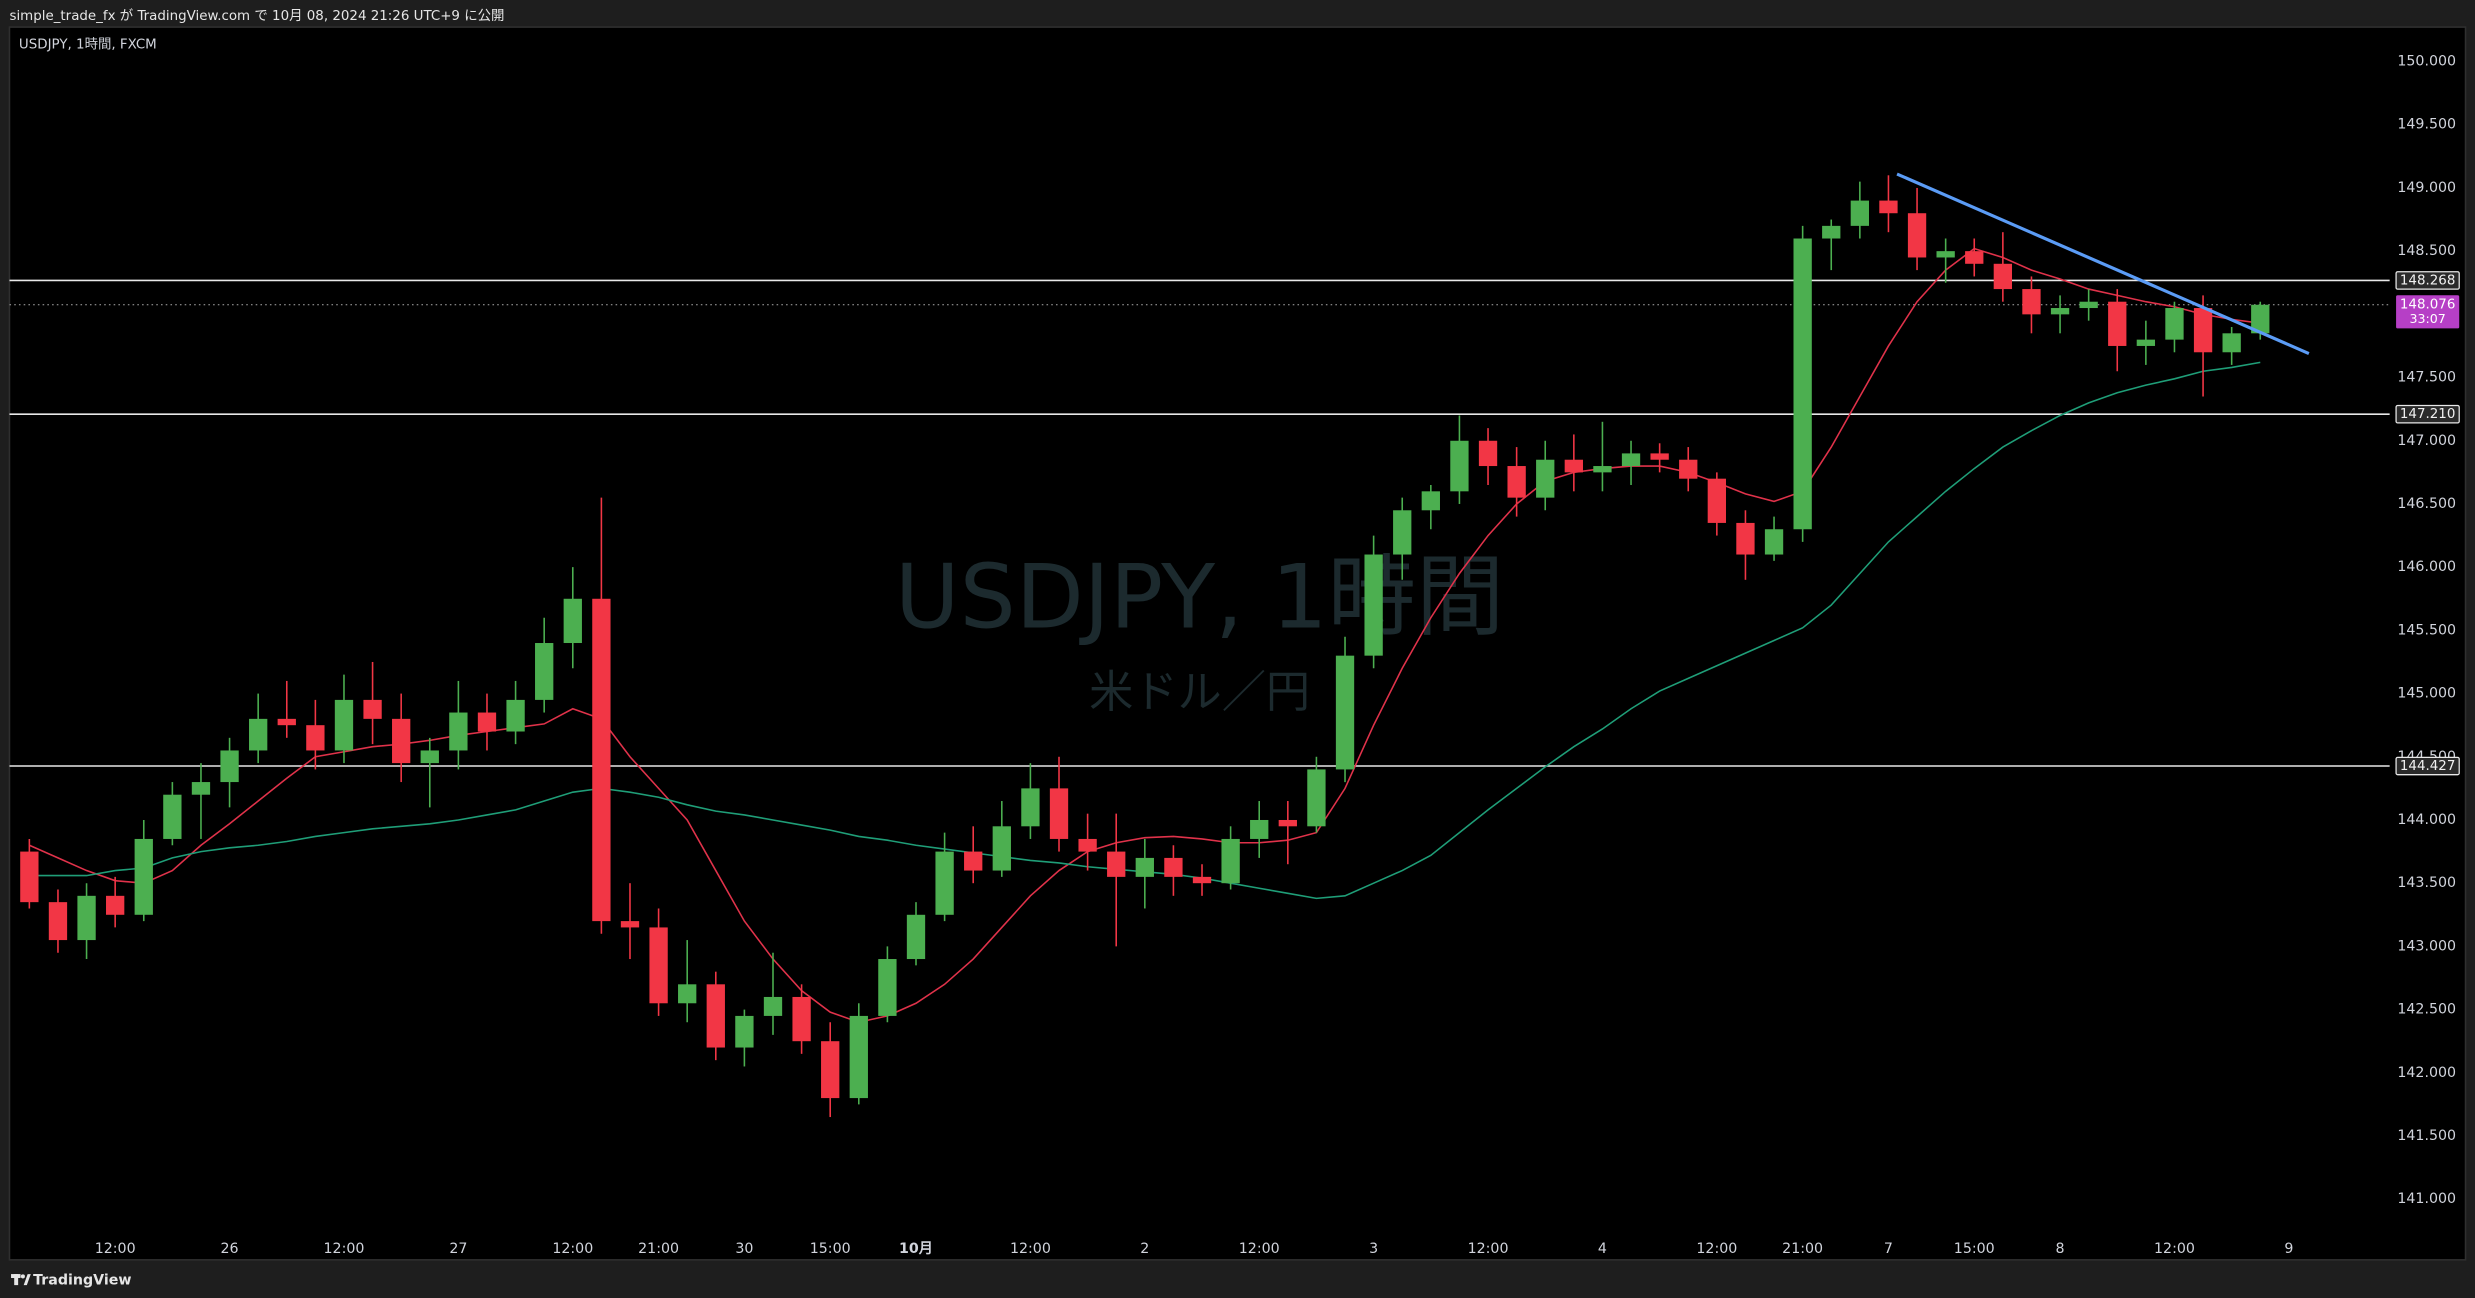 This screenshot has width=2475, height=1298. Describe the element at coordinates (2426, 251) in the screenshot. I see `y-tick-label: 148.500` at that location.